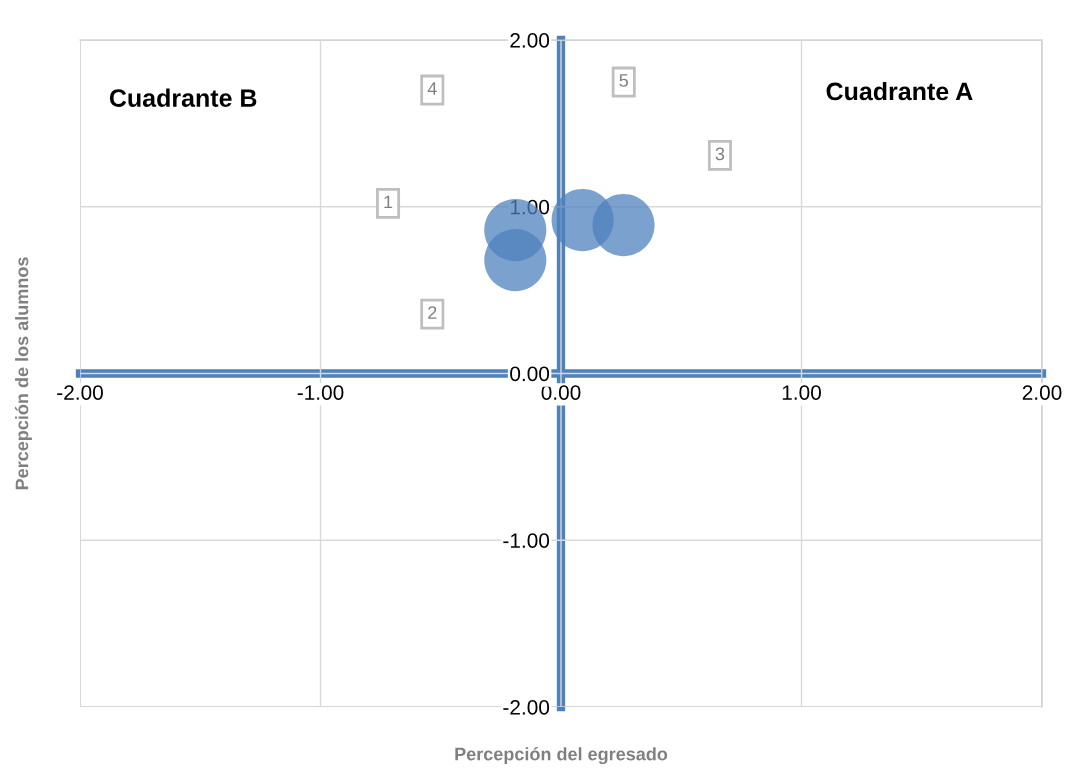 The height and width of the screenshot is (772, 1089). Describe the element at coordinates (526, 540) in the screenshot. I see `y-tick-label: -1.00` at that location.